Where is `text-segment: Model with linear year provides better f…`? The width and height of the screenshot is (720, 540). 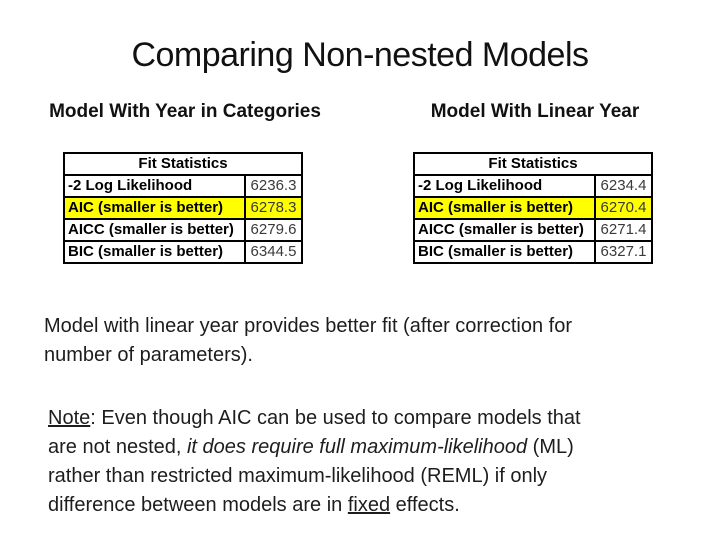 text-segment: Model with linear year provides better f… is located at coordinates (308, 326).